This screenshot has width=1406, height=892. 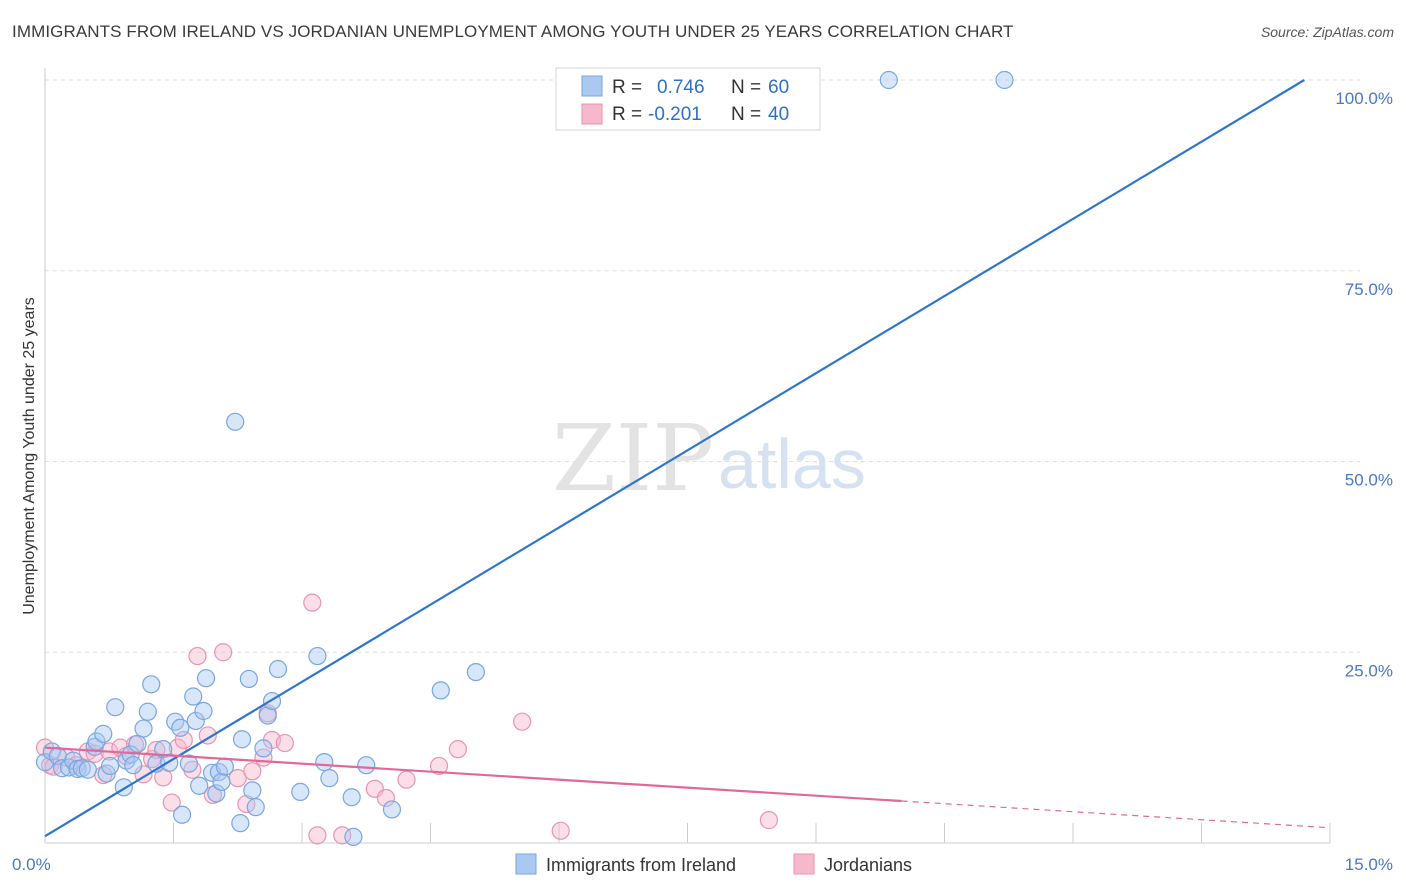 I want to click on jordanians-points, so click(x=406, y=719).